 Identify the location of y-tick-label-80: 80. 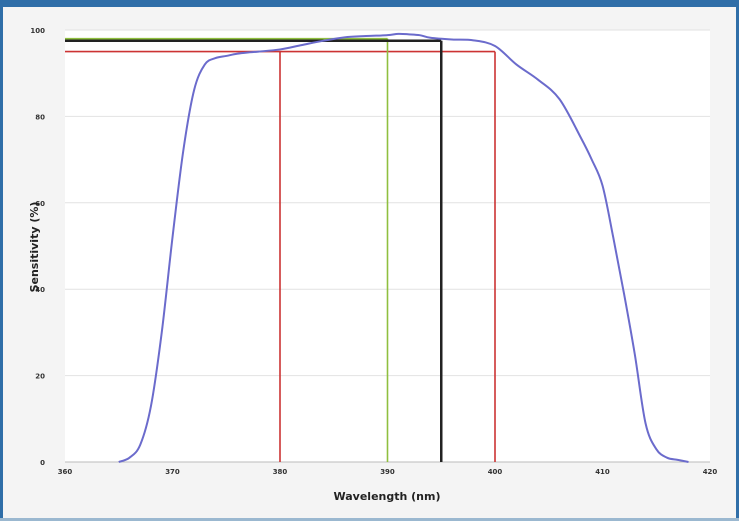
(40, 117).